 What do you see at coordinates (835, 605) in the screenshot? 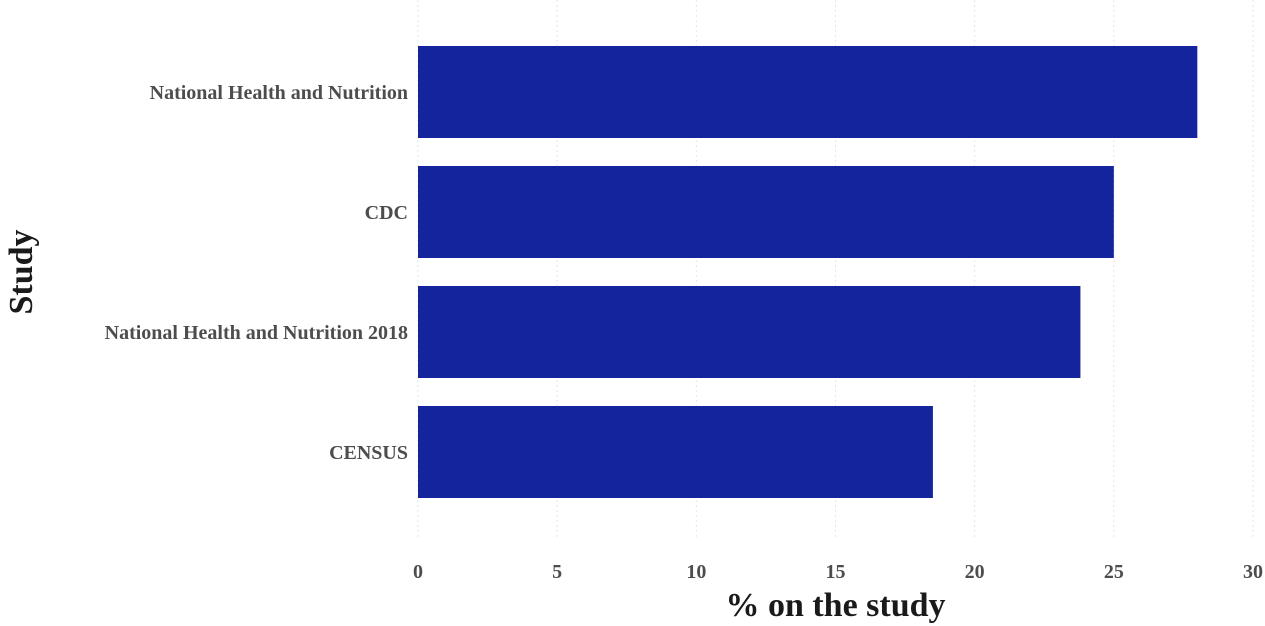
I see `x-axis-title: % on the study` at bounding box center [835, 605].